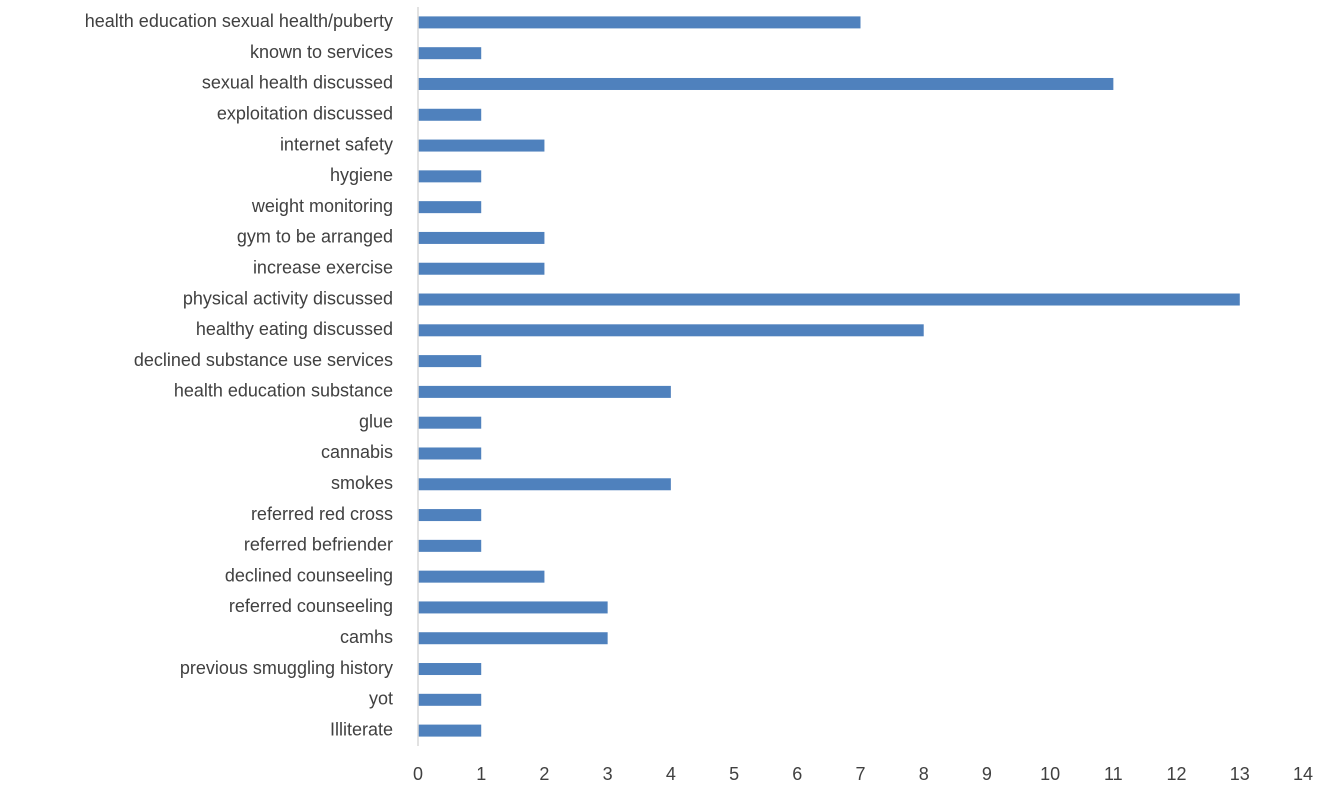 The width and height of the screenshot is (1333, 787). What do you see at coordinates (1113, 774) in the screenshot?
I see `x-tick-label: 11` at bounding box center [1113, 774].